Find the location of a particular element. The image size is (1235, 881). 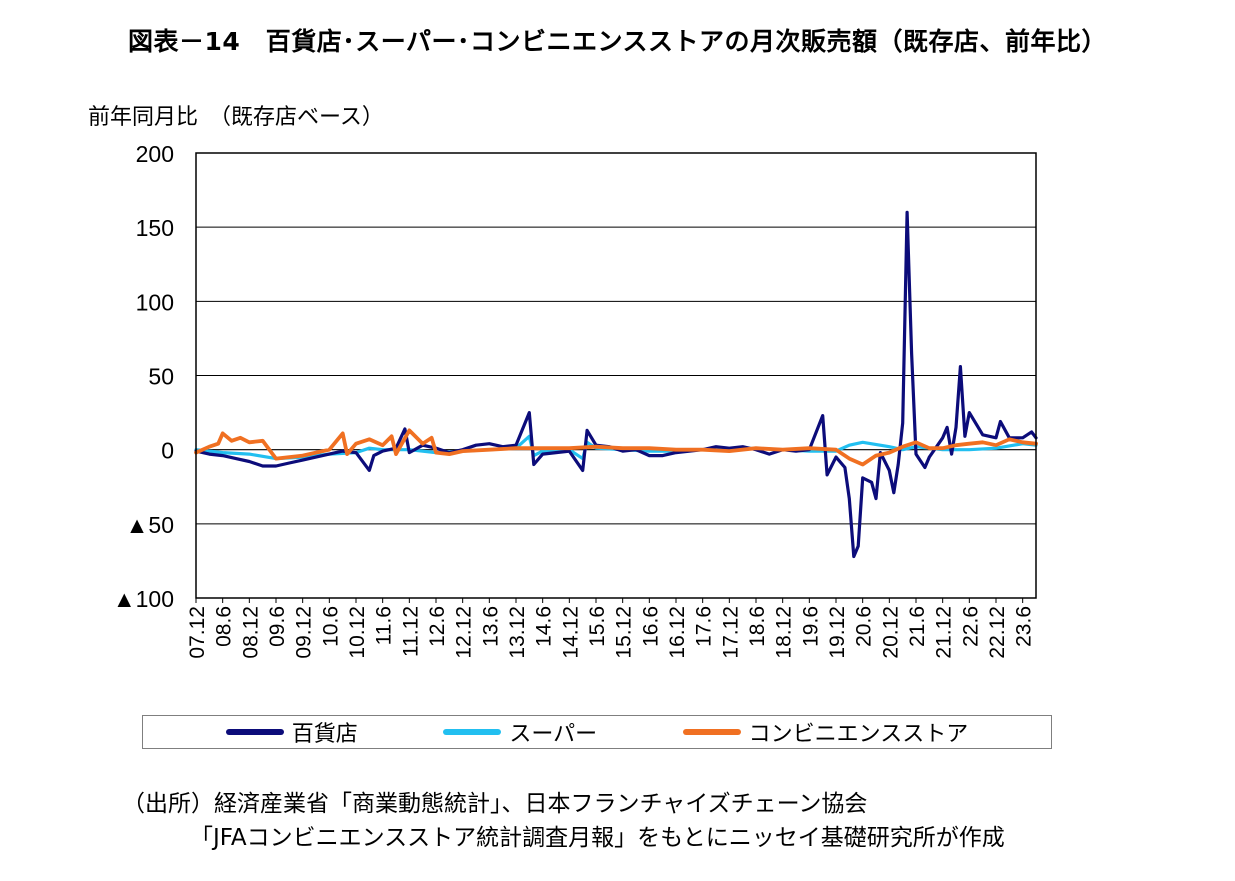

legend-item-supermarket: スーパー is located at coordinates (520, 732).